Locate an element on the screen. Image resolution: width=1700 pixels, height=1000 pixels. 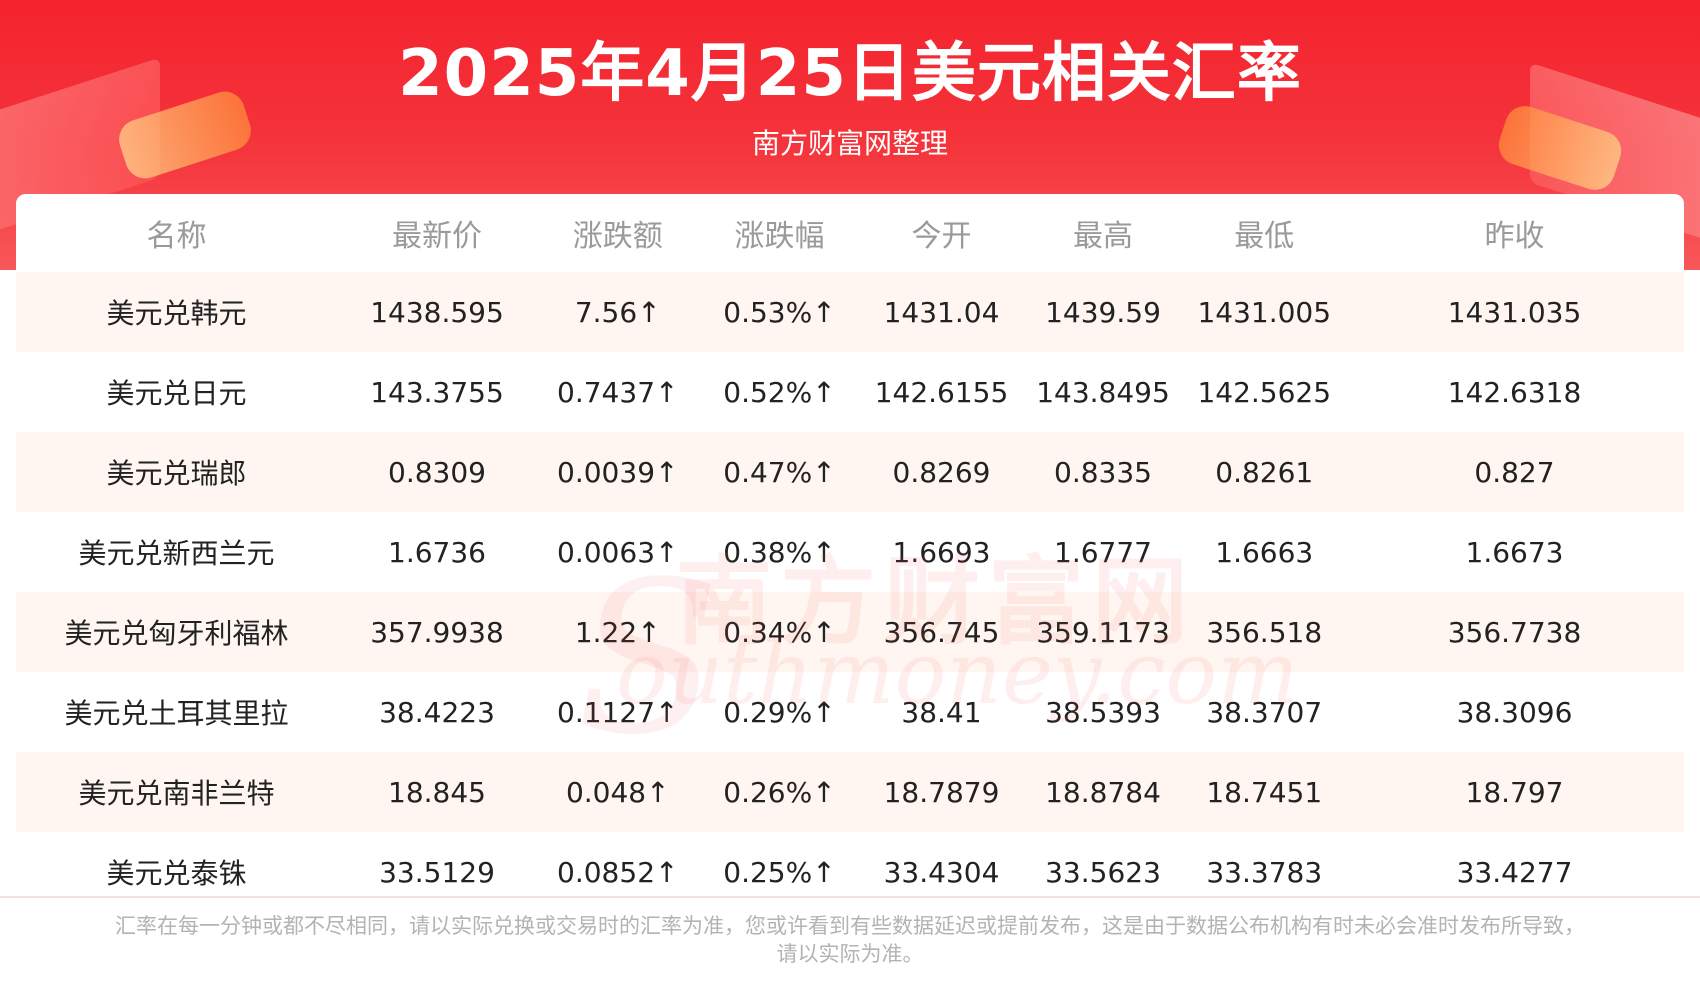
cell-high: 359.1173 is located at coordinates (1103, 632).